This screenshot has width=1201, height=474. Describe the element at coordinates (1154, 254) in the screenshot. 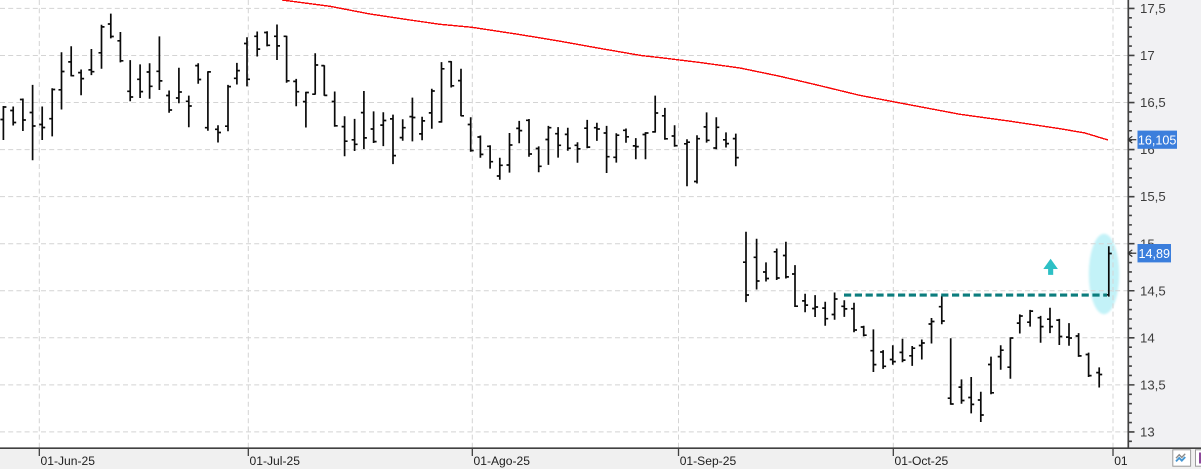

I see `svg-text: 14,89` at that location.